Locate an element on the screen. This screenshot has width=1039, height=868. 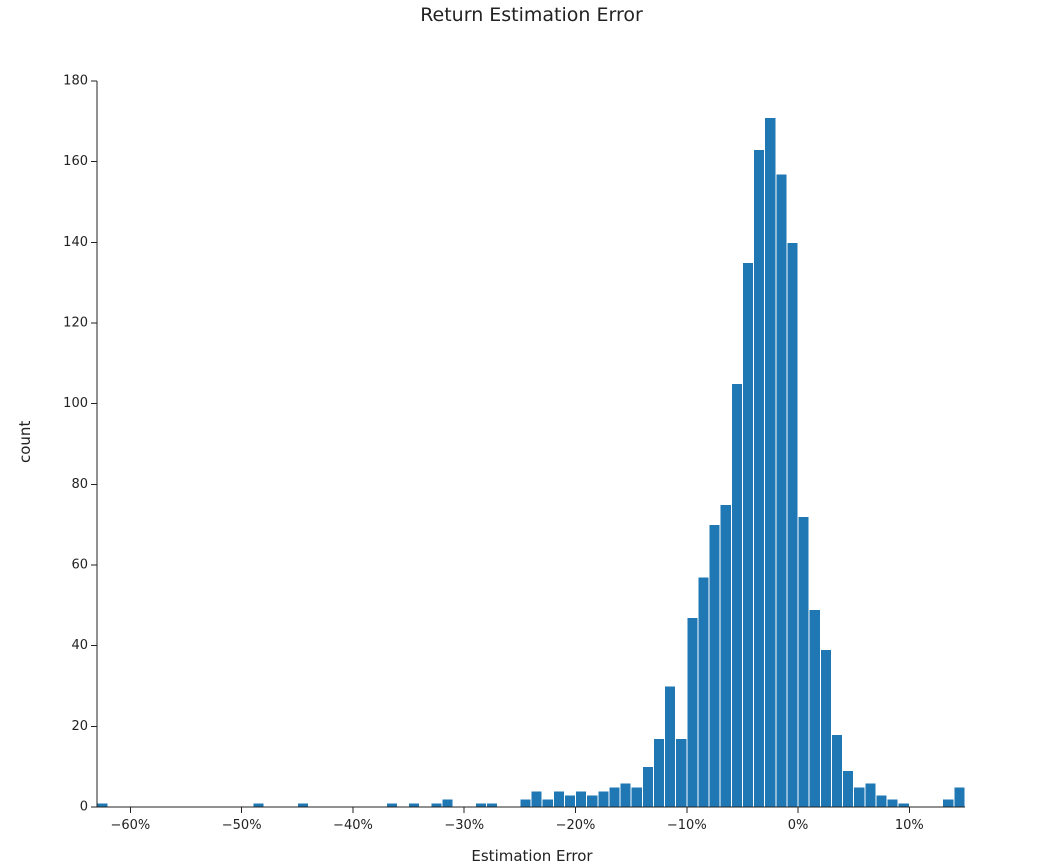
y-tick-label: 20 is located at coordinates (79, 726).